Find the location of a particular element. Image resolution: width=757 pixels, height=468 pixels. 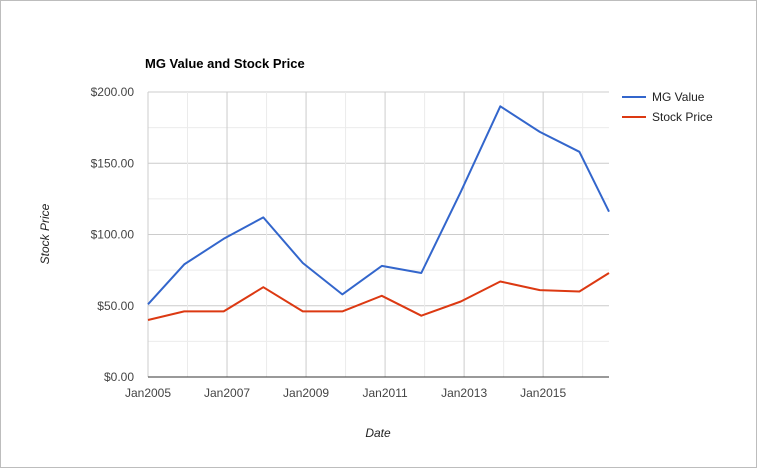

x-tick-label: Jan2005 is located at coordinates (148, 393).